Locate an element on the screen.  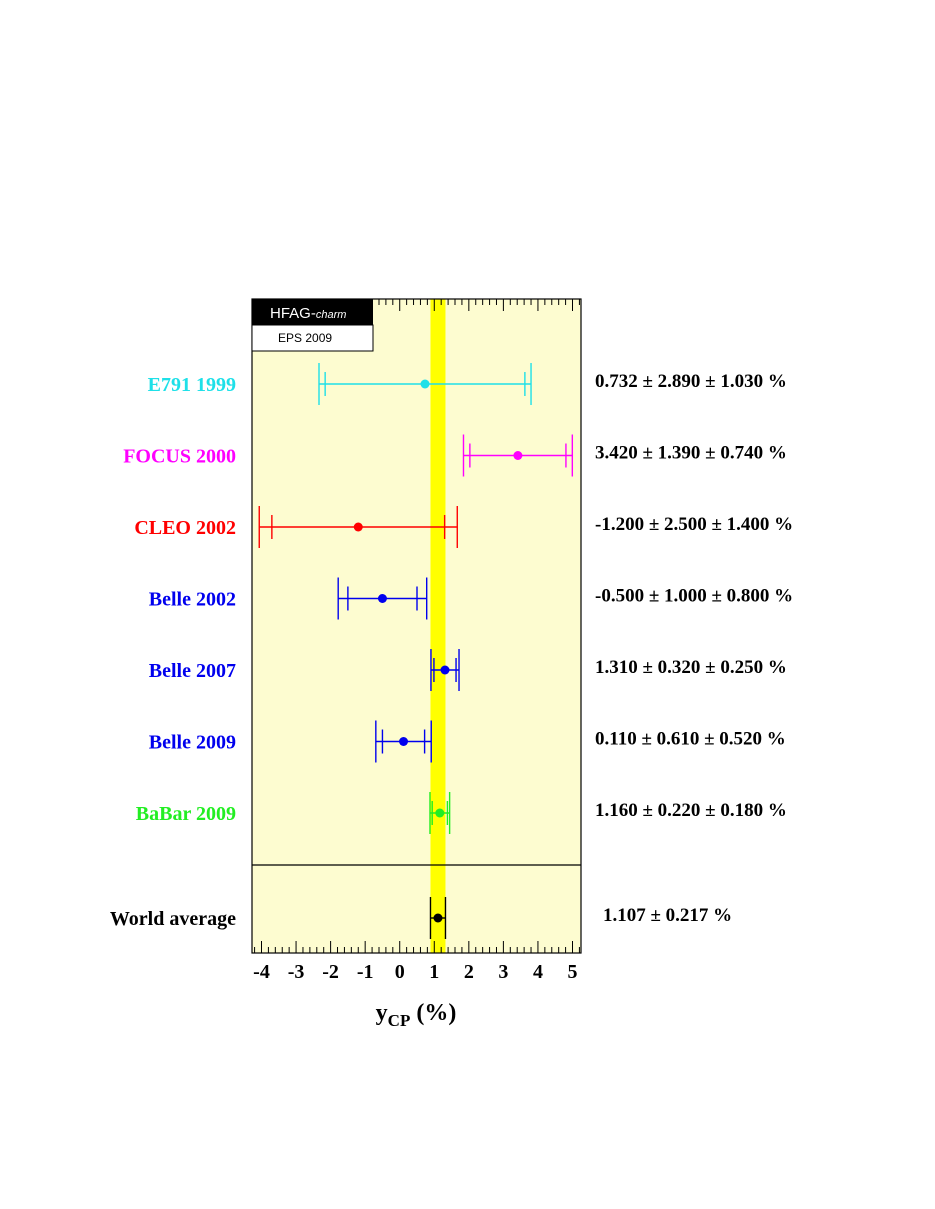
experiment-label: World average is located at coordinates (173, 919).